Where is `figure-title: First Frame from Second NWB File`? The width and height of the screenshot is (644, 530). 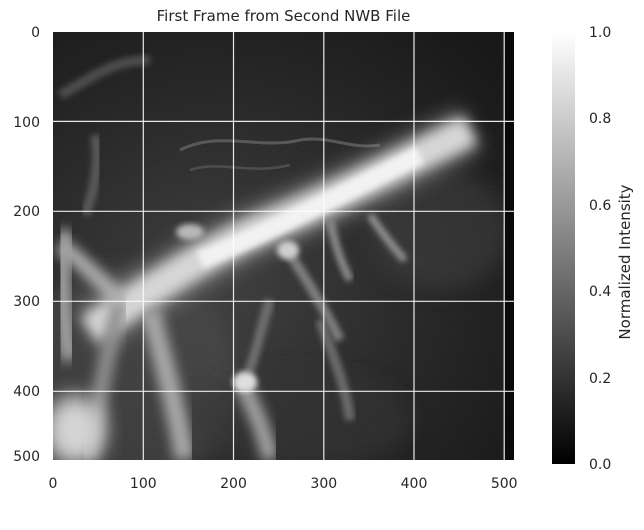 figure-title: First Frame from Second NWB File is located at coordinates (284, 16).